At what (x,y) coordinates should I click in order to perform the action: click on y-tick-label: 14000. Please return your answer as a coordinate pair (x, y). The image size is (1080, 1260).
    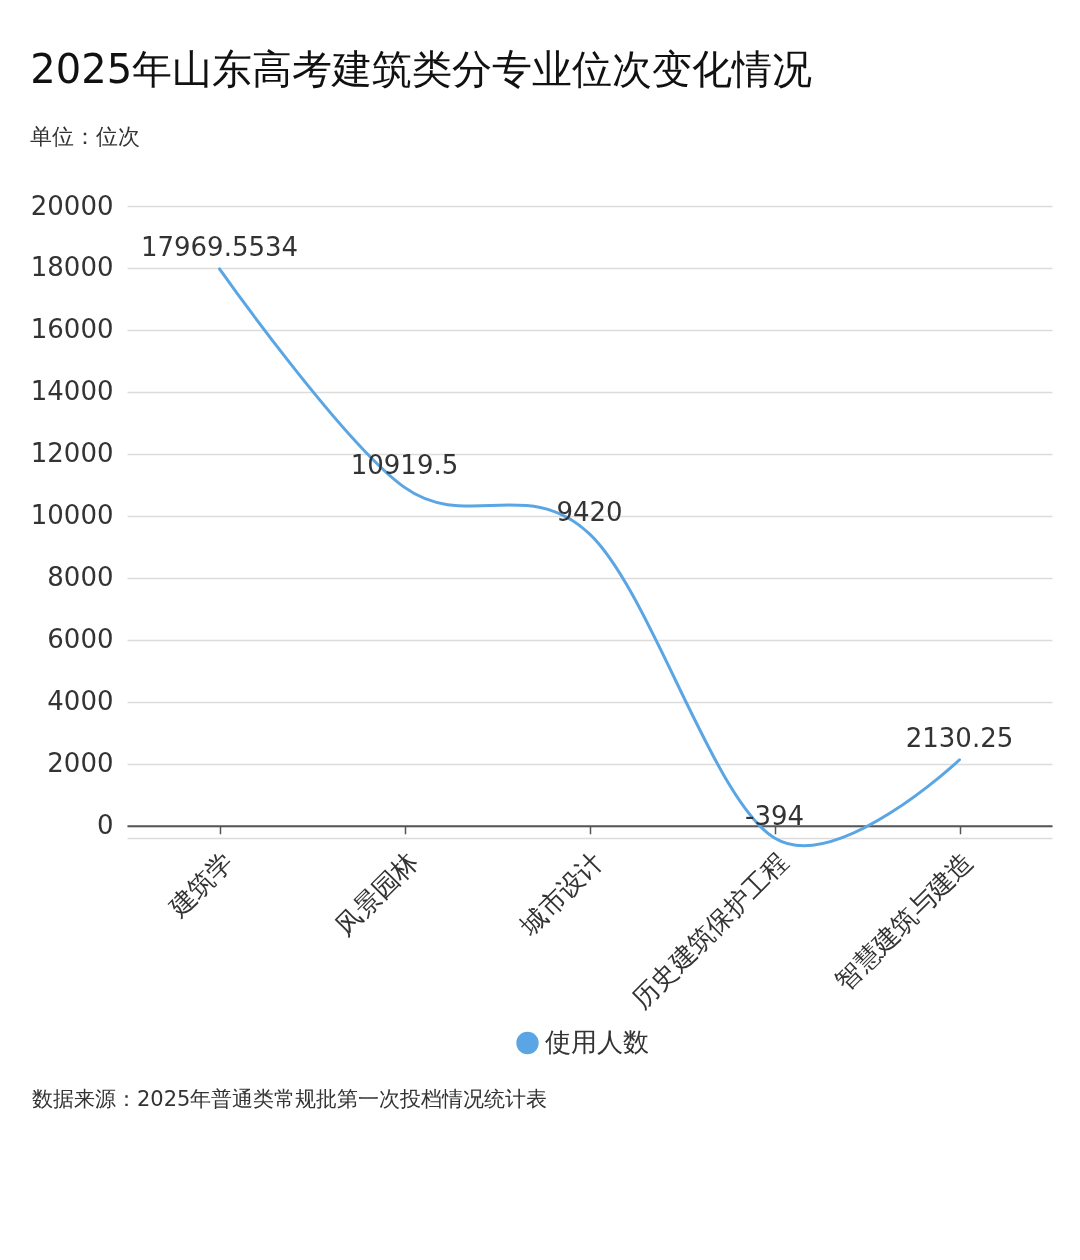
    Looking at the image, I should click on (72, 391).